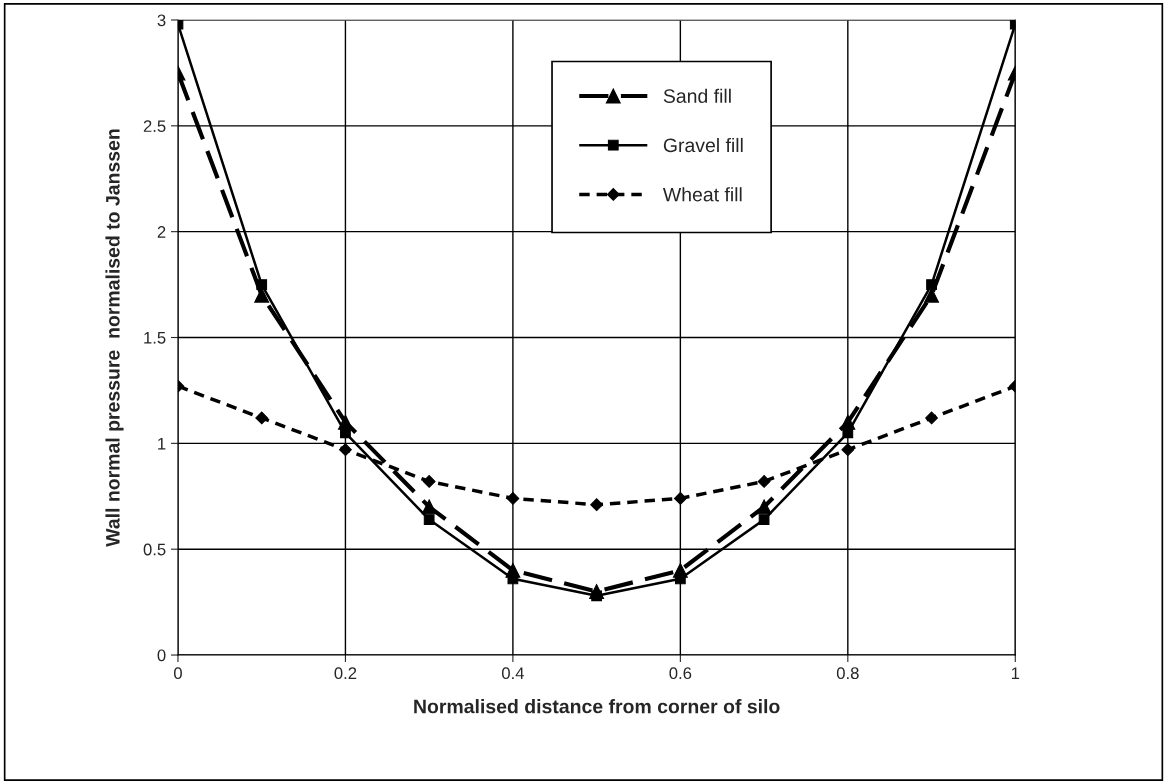  Describe the element at coordinates (597, 706) in the screenshot. I see `x-axis-title: Normalised distance from corner of silo` at that location.